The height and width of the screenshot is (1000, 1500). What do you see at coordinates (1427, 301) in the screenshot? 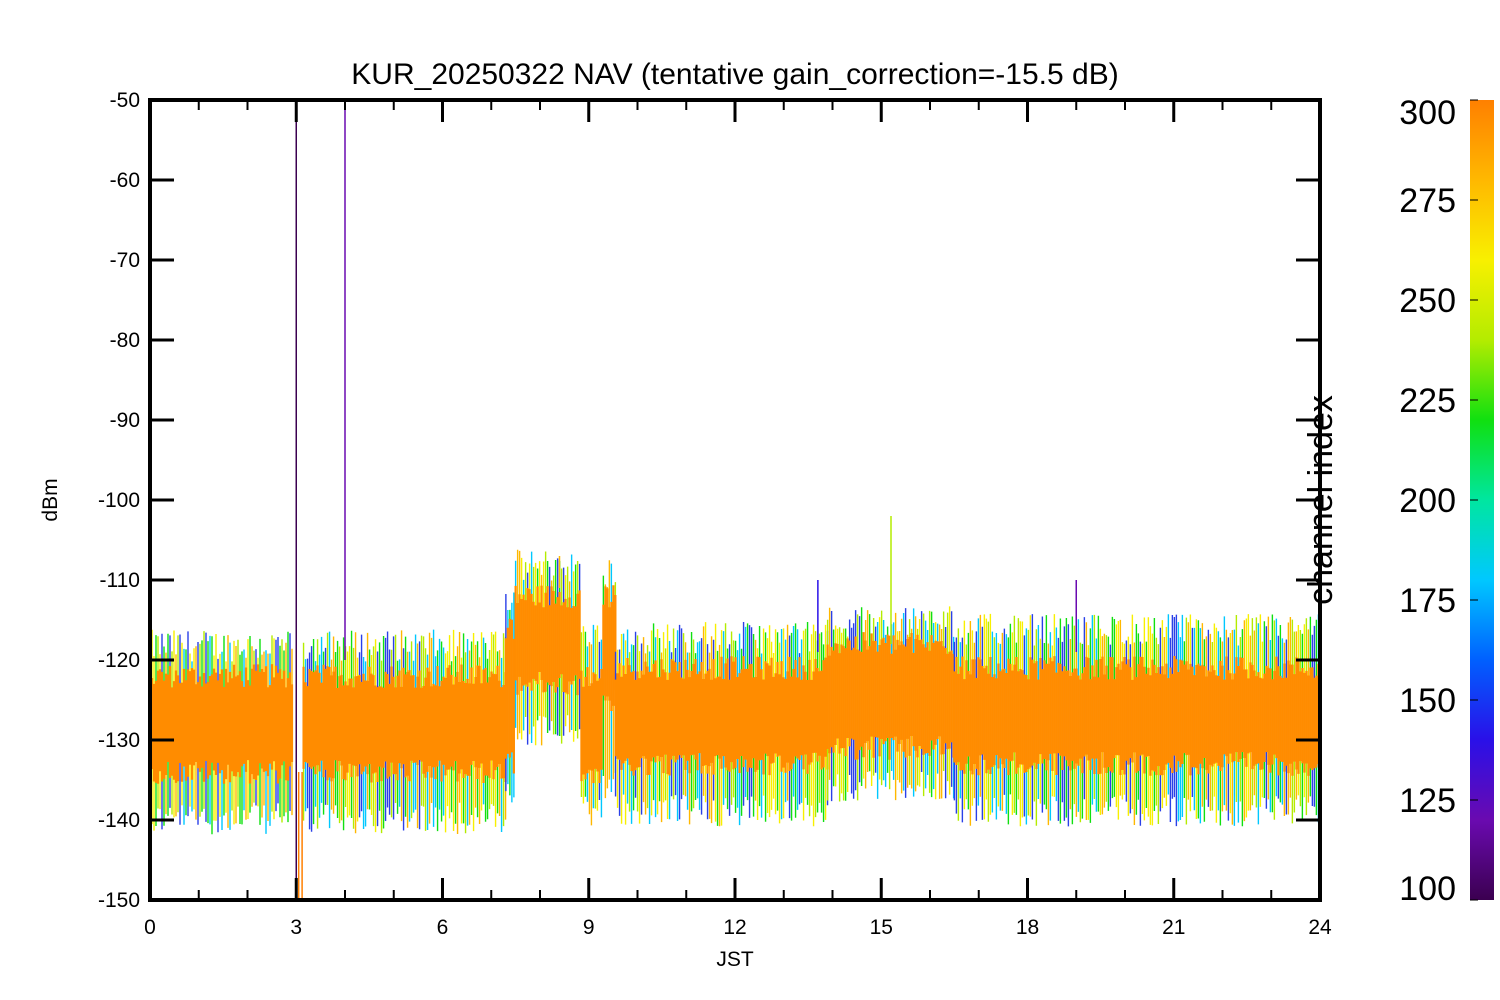
I see `colorbar-tick-label: 250` at bounding box center [1427, 301].